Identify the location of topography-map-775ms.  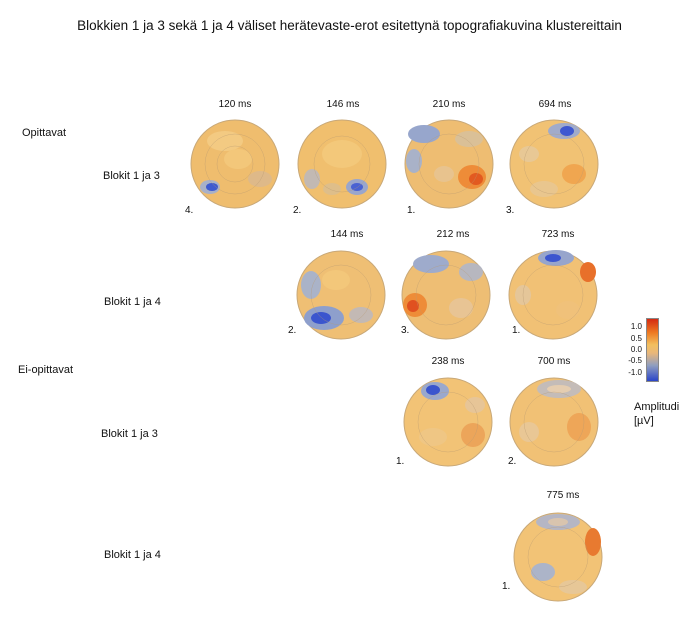
(558, 557).